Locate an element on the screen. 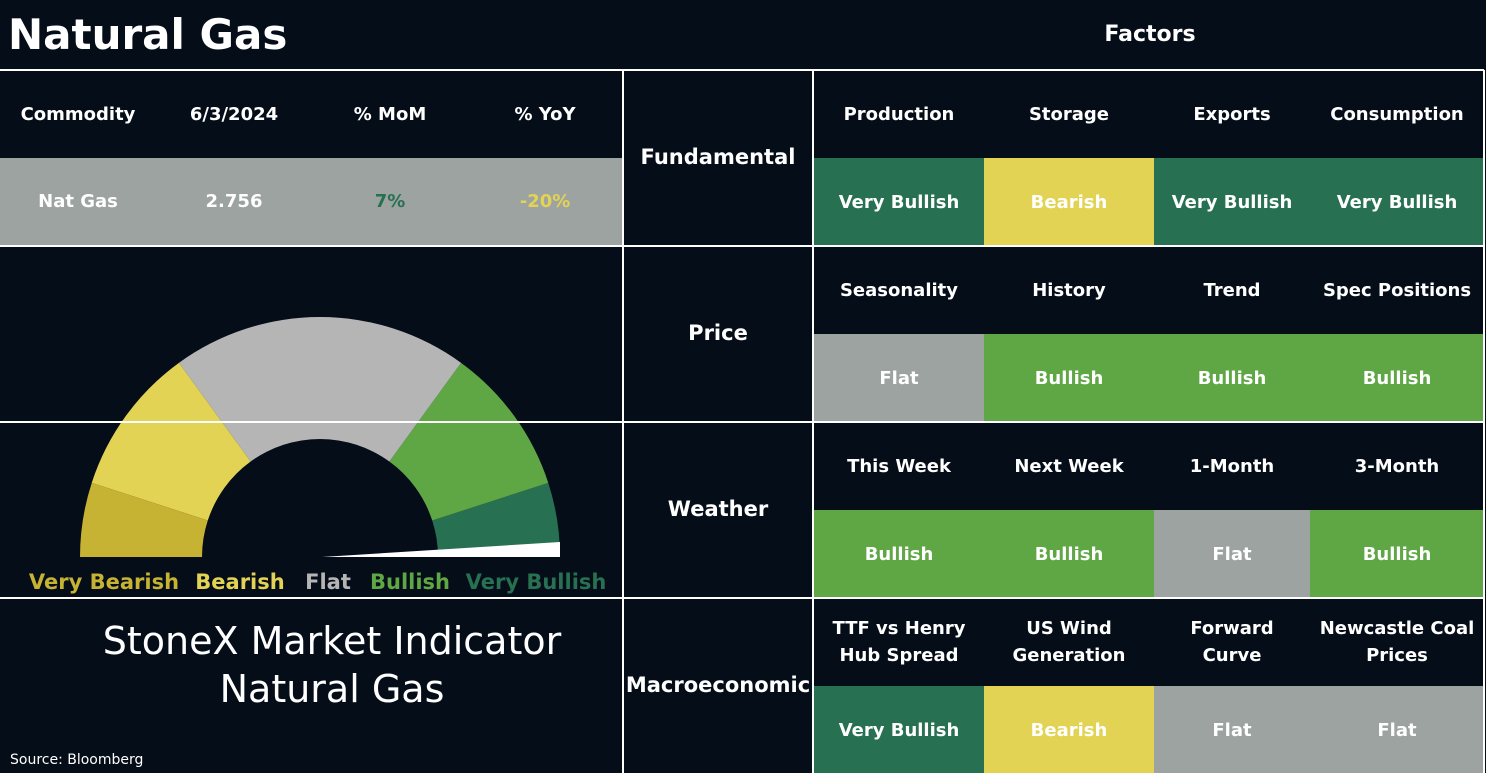  gauge-label: Flat is located at coordinates (328, 582).